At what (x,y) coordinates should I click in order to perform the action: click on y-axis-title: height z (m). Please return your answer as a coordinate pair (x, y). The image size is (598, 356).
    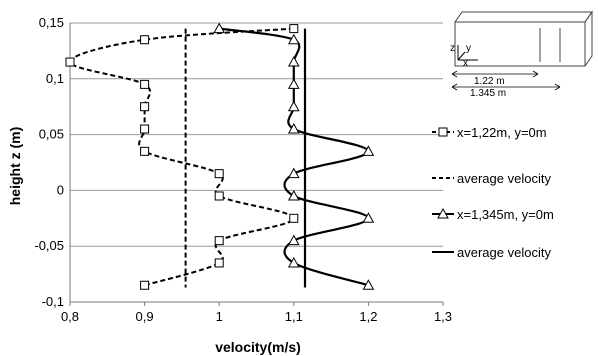
    Looking at the image, I should click on (15, 166).